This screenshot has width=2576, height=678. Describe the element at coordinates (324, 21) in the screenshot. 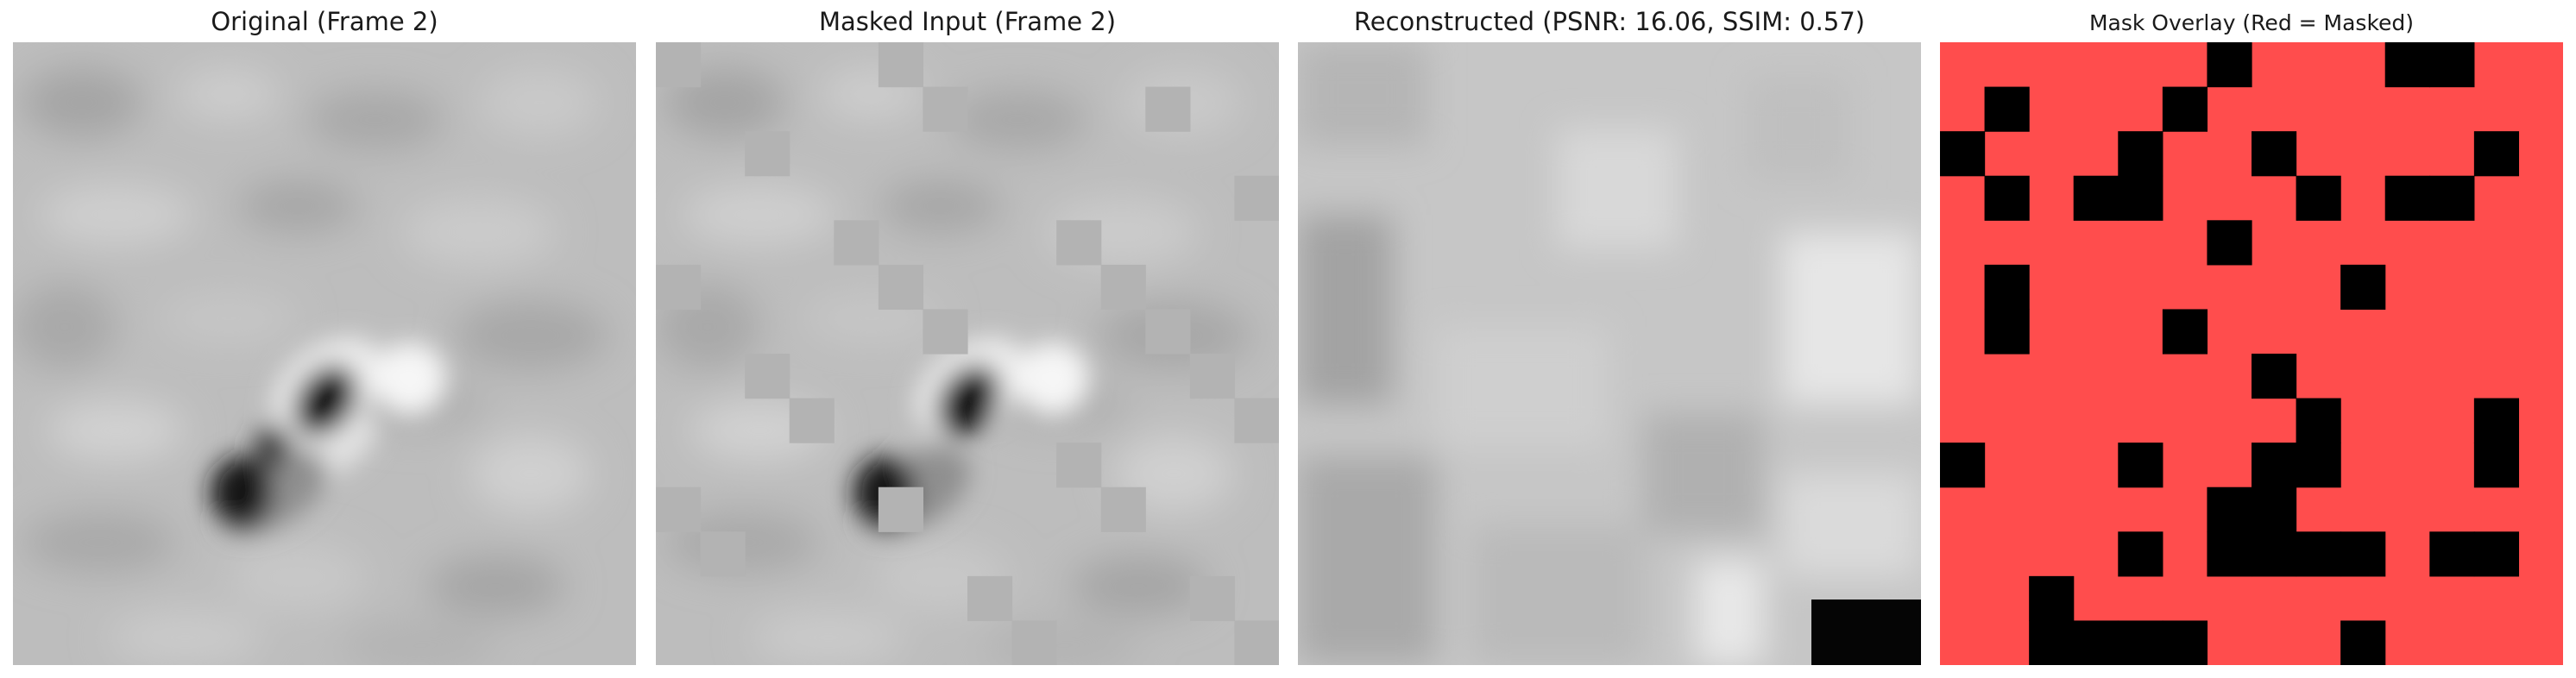

I see `panel-title-original: Original (Frame 2)` at that location.